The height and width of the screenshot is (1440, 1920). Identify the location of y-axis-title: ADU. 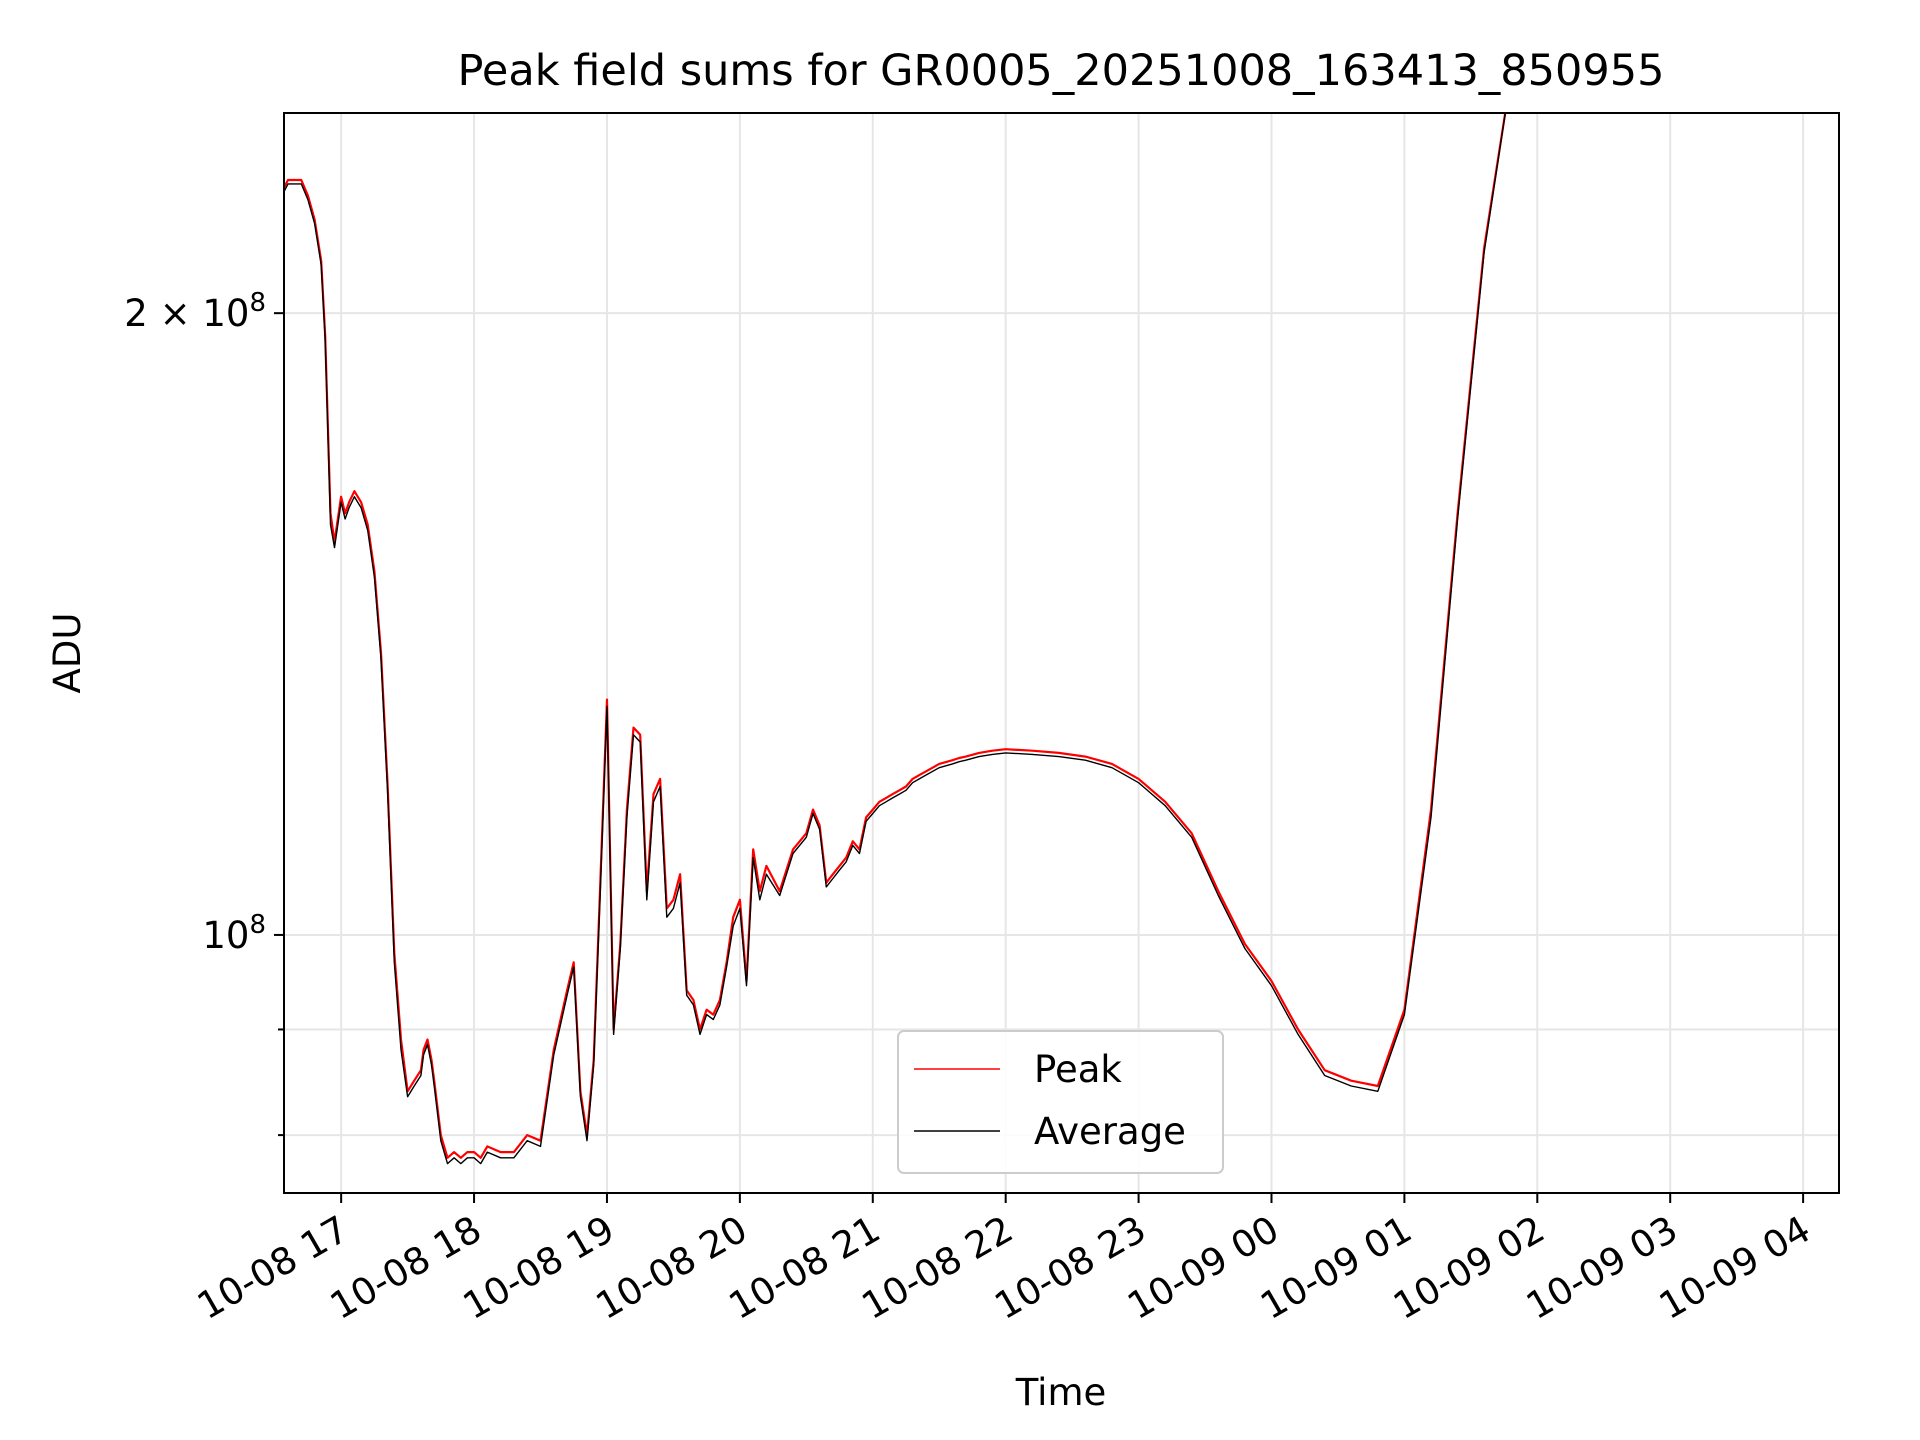
(67, 653).